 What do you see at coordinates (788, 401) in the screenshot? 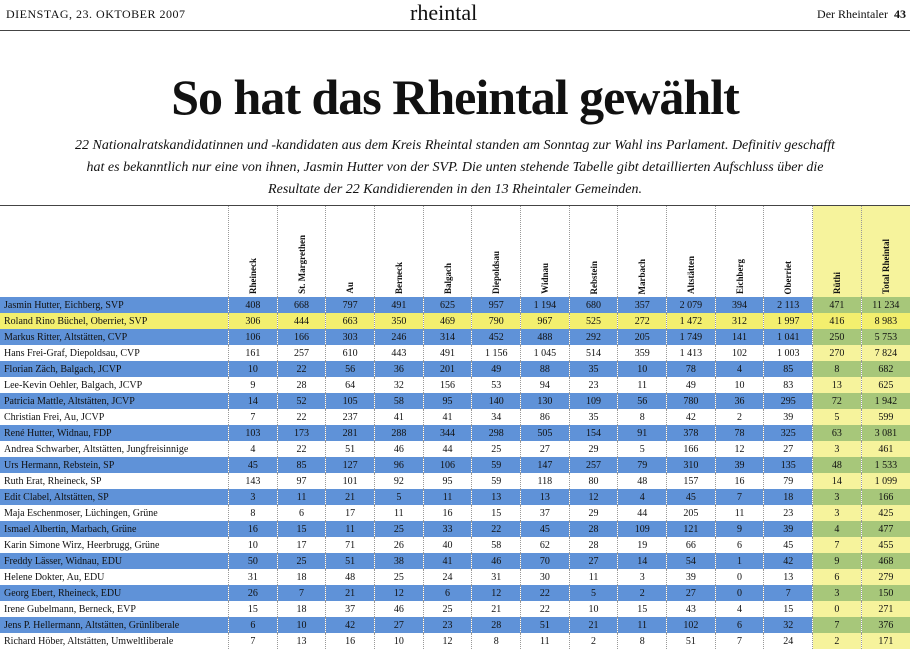
I see `vote-count: 295` at bounding box center [788, 401].